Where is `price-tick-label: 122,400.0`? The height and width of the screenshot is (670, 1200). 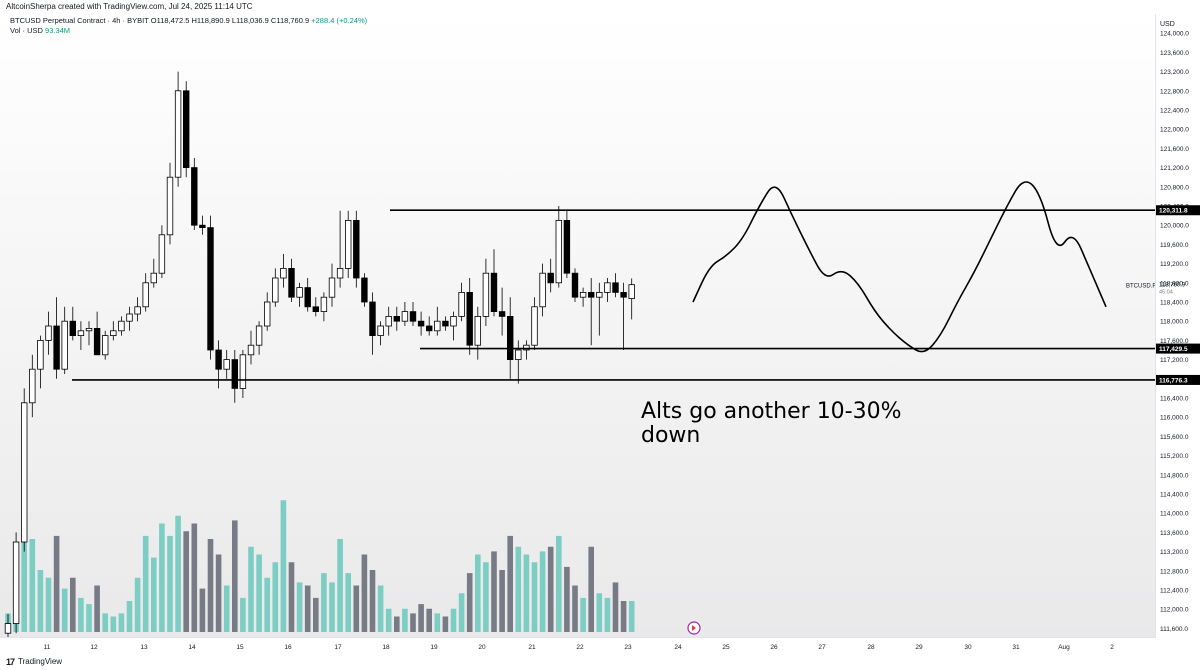 price-tick-label: 122,400.0 is located at coordinates (1174, 111).